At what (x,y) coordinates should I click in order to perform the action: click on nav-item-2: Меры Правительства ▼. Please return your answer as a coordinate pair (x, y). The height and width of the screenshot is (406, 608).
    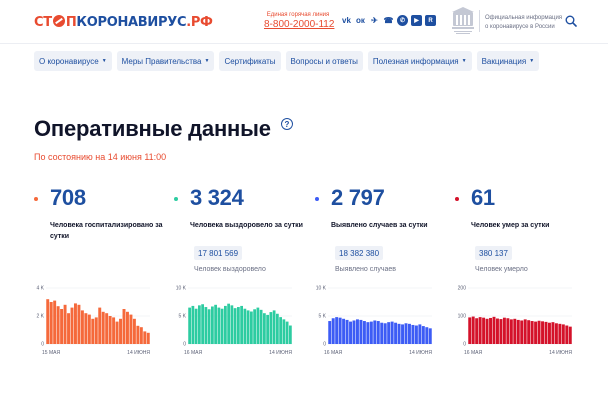
    Looking at the image, I should click on (165, 61).